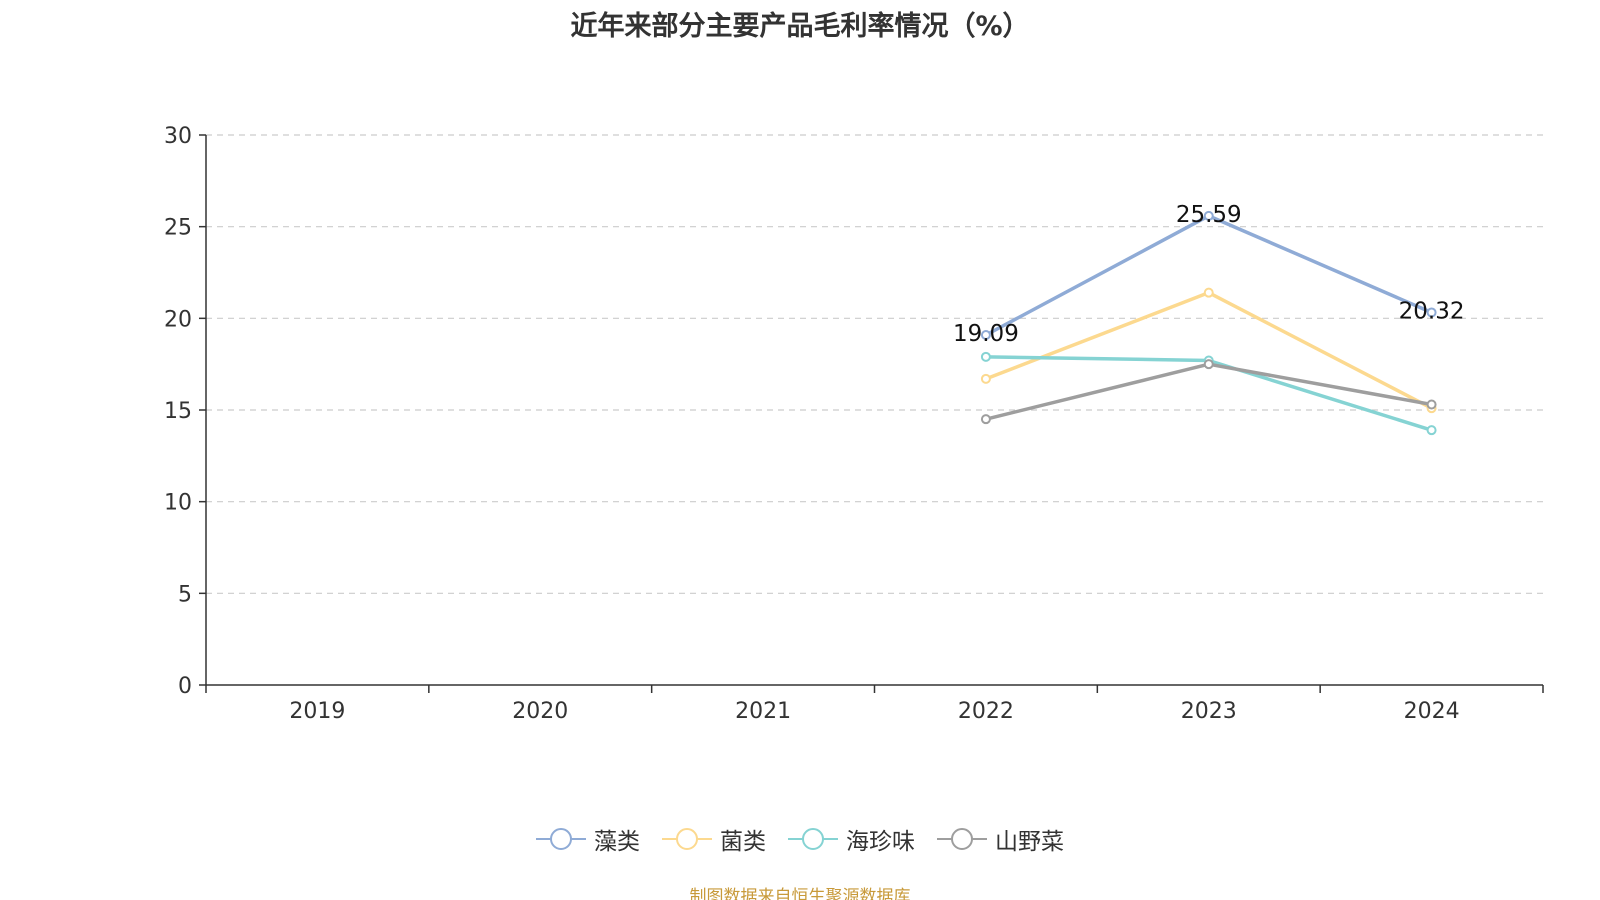 The height and width of the screenshot is (900, 1600). Describe the element at coordinates (178, 319) in the screenshot. I see `y-tick-label: 20` at that location.